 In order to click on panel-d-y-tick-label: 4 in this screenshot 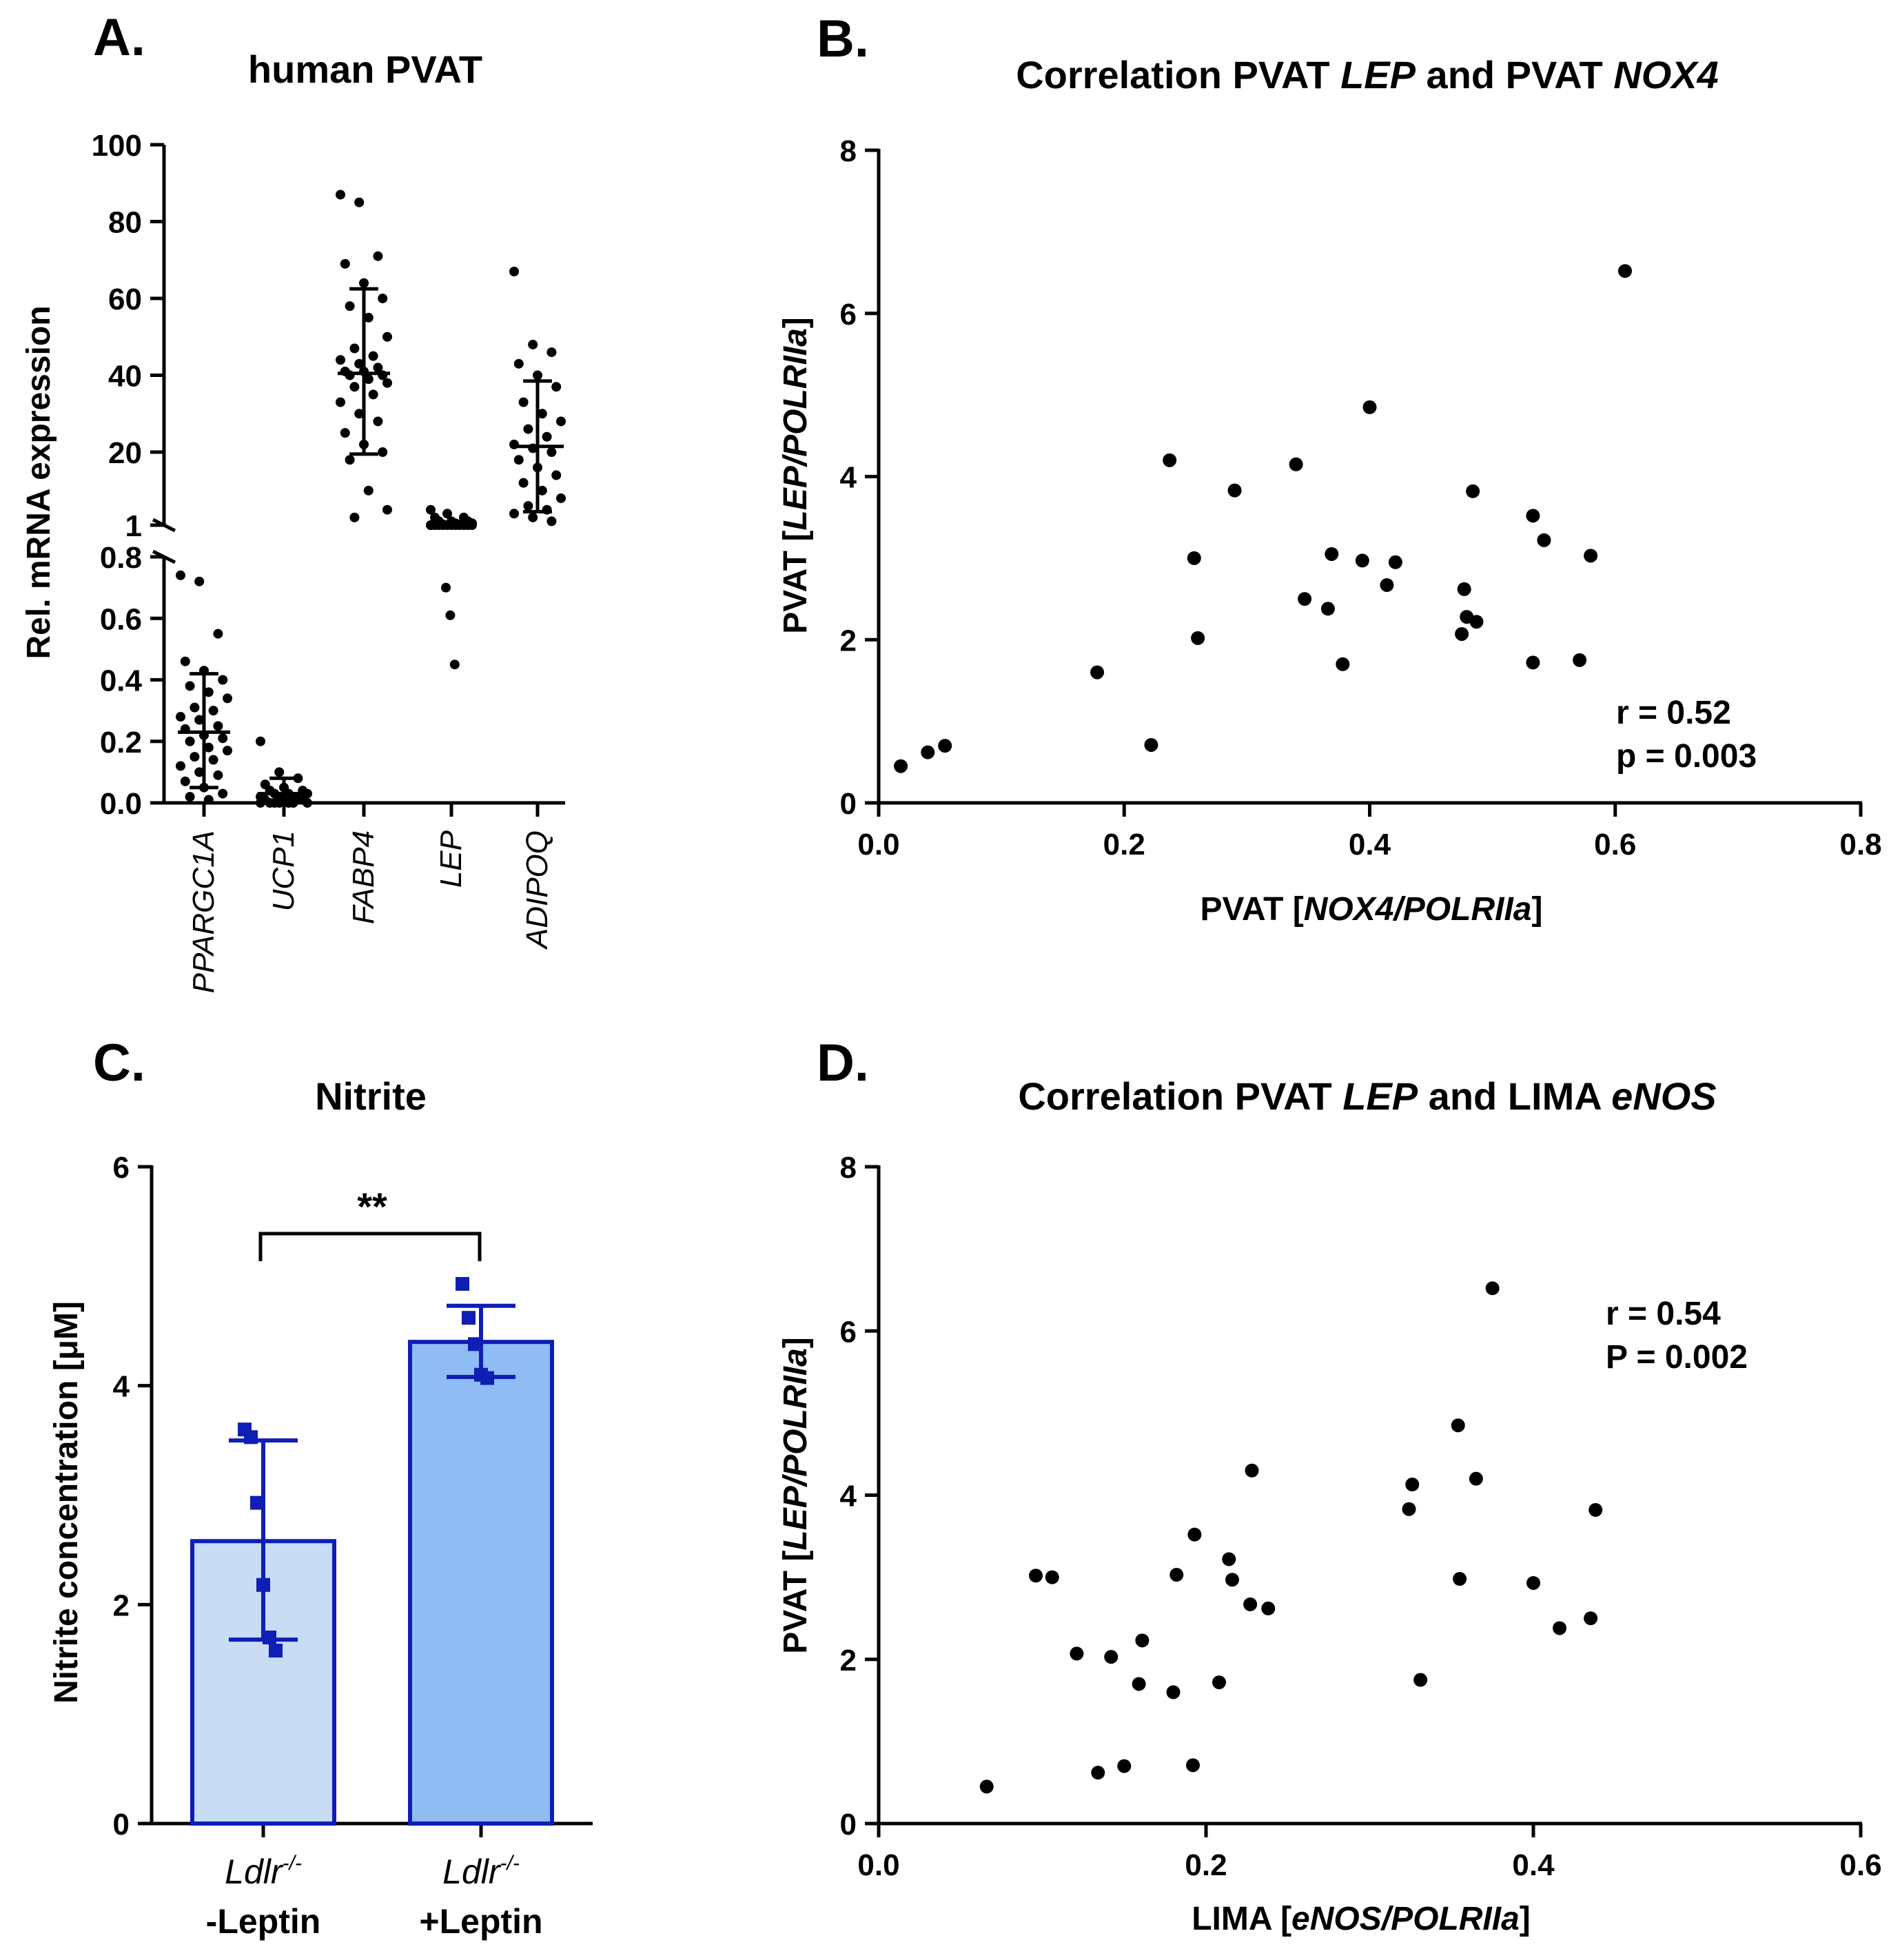, I will do `click(848, 1496)`.